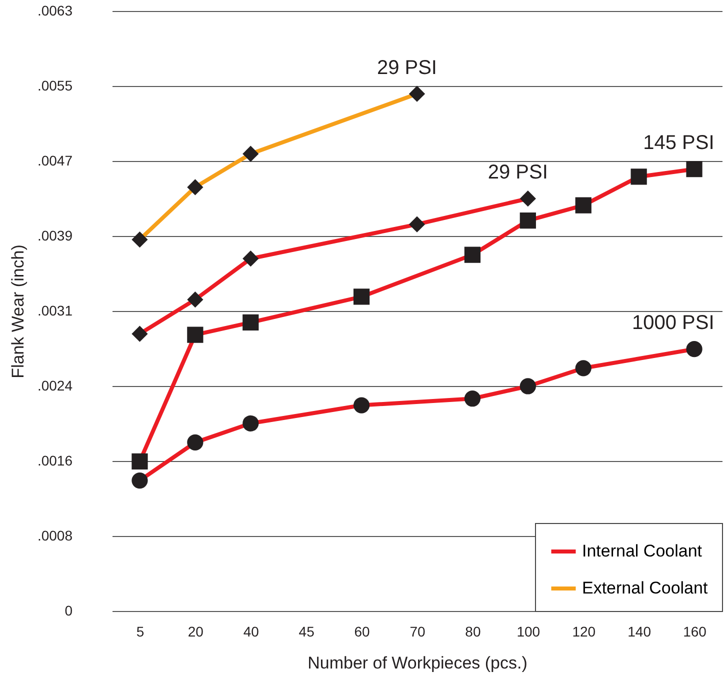 The image size is (726, 679). I want to click on y-tick-label: .0031, so click(55, 310).